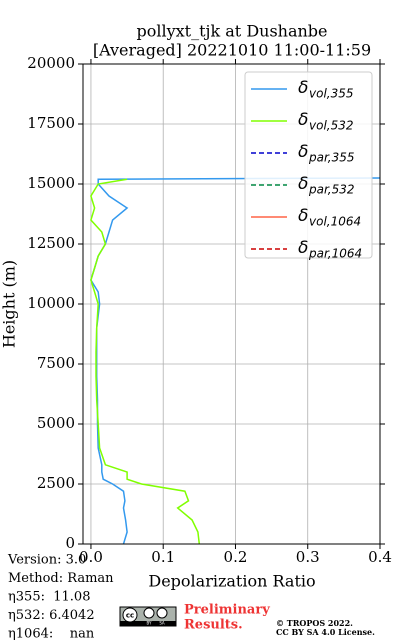 The width and height of the screenshot is (400, 640). Describe the element at coordinates (162, 613) in the screenshot. I see `logo-sa-circle` at that location.